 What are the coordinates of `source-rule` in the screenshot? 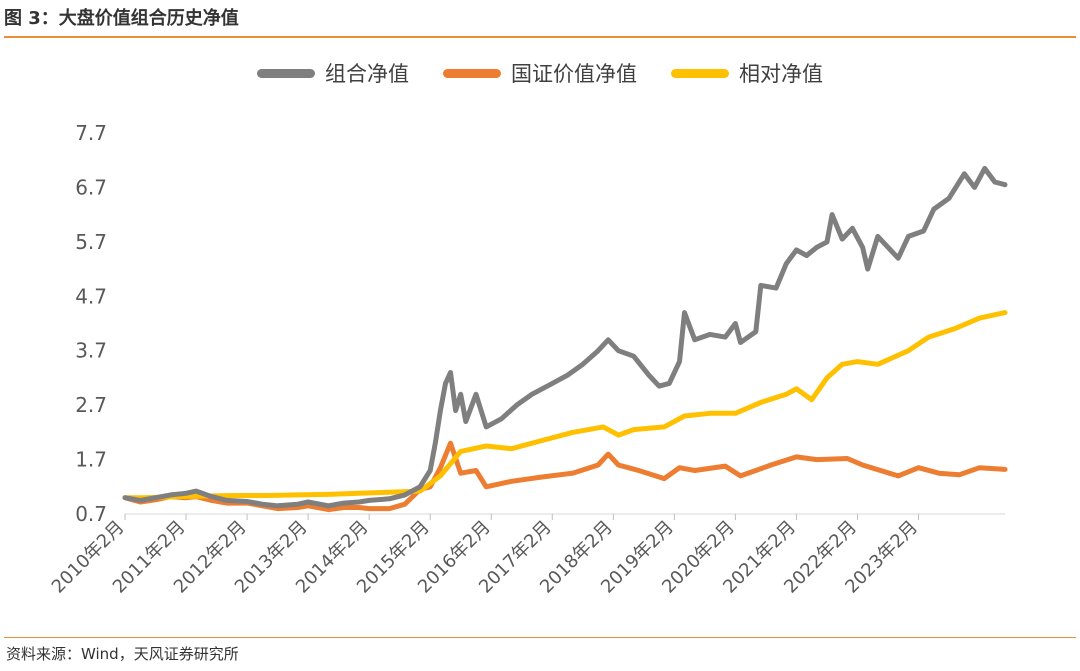 It's located at (540, 637).